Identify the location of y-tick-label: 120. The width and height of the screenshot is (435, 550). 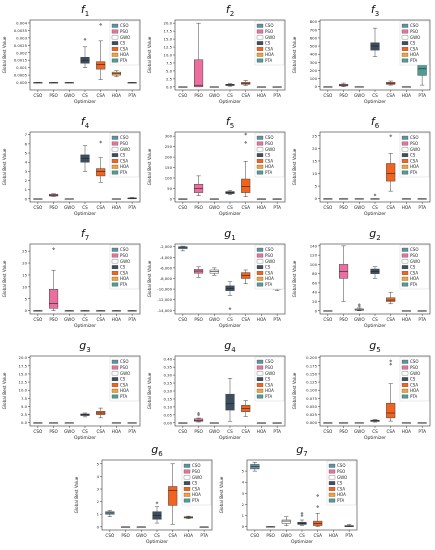
(314, 255).